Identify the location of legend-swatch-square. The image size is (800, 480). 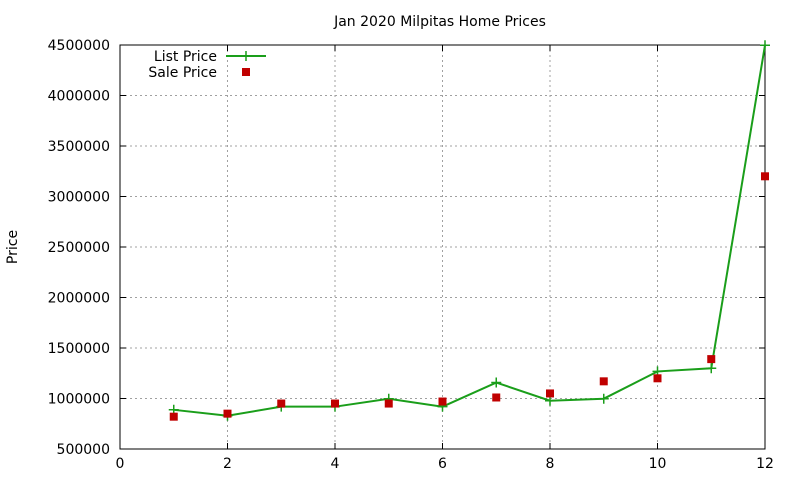
(246, 72).